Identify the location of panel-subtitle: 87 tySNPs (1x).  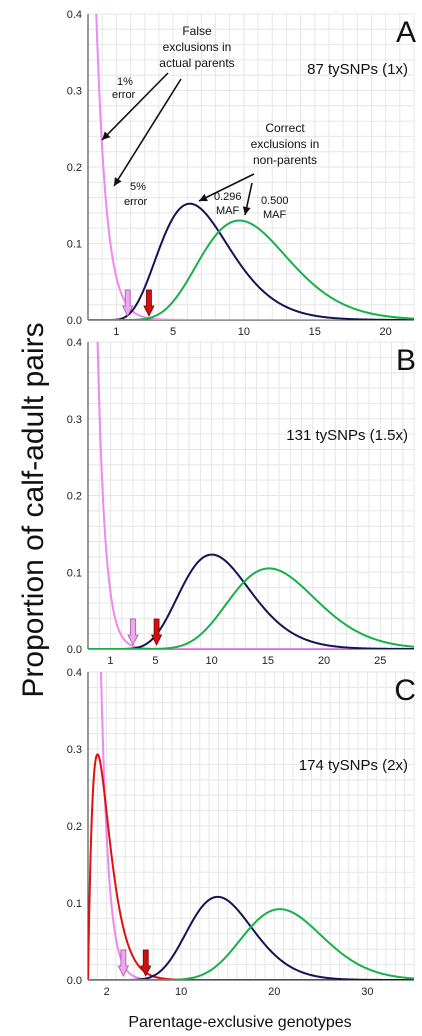
(357, 69).